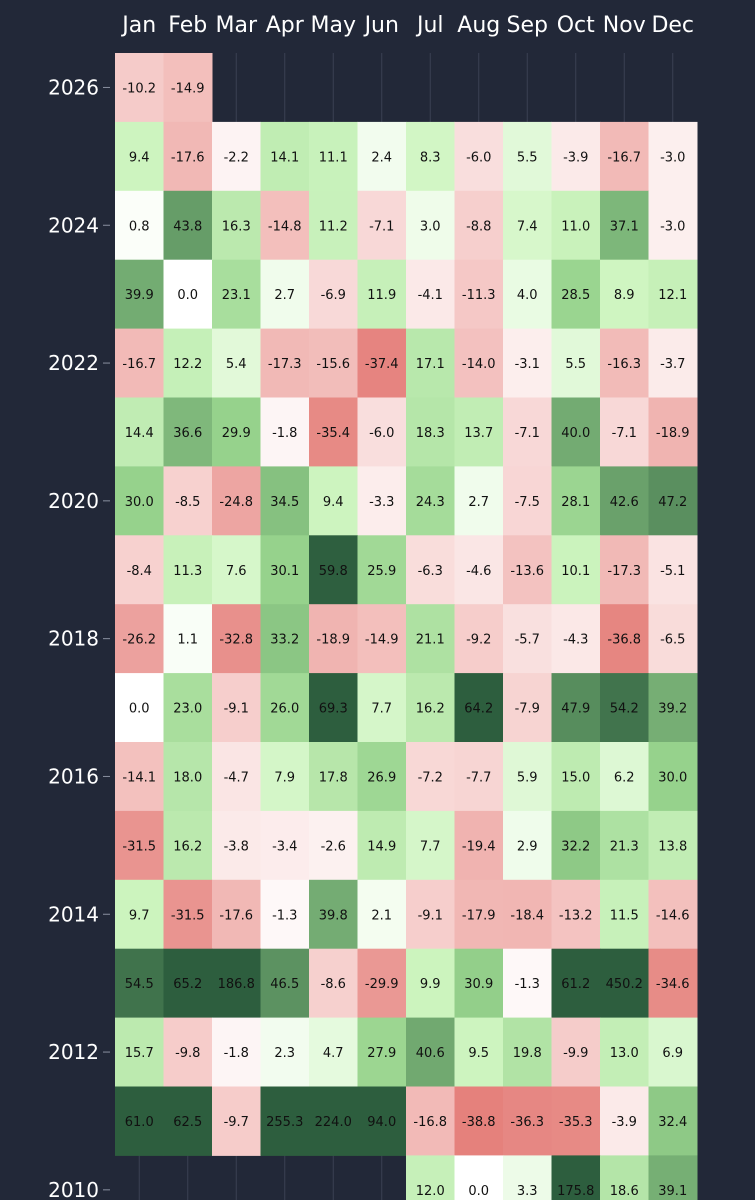 This screenshot has width=755, height=1200. I want to click on heatmap-cell-2025-aug, so click(479, 156).